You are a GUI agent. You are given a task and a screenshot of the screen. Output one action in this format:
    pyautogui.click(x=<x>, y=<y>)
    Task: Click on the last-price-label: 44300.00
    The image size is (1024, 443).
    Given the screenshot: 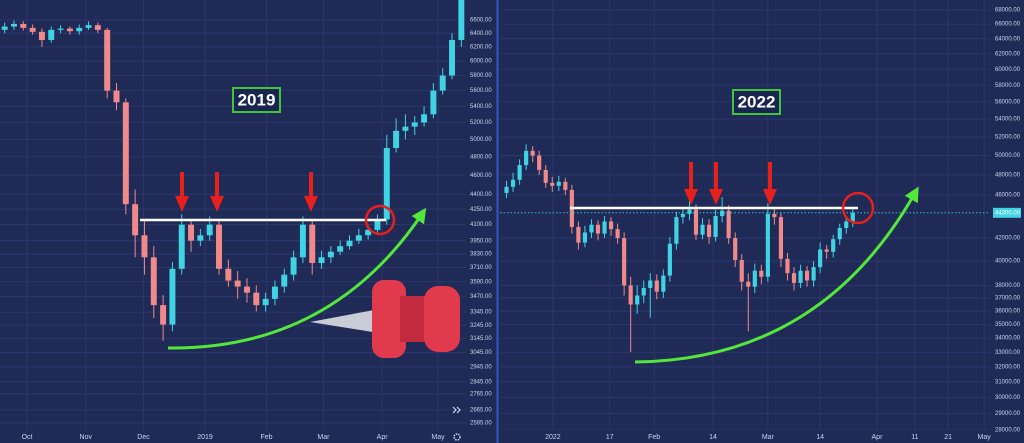 What is the action you would take?
    pyautogui.click(x=1008, y=213)
    